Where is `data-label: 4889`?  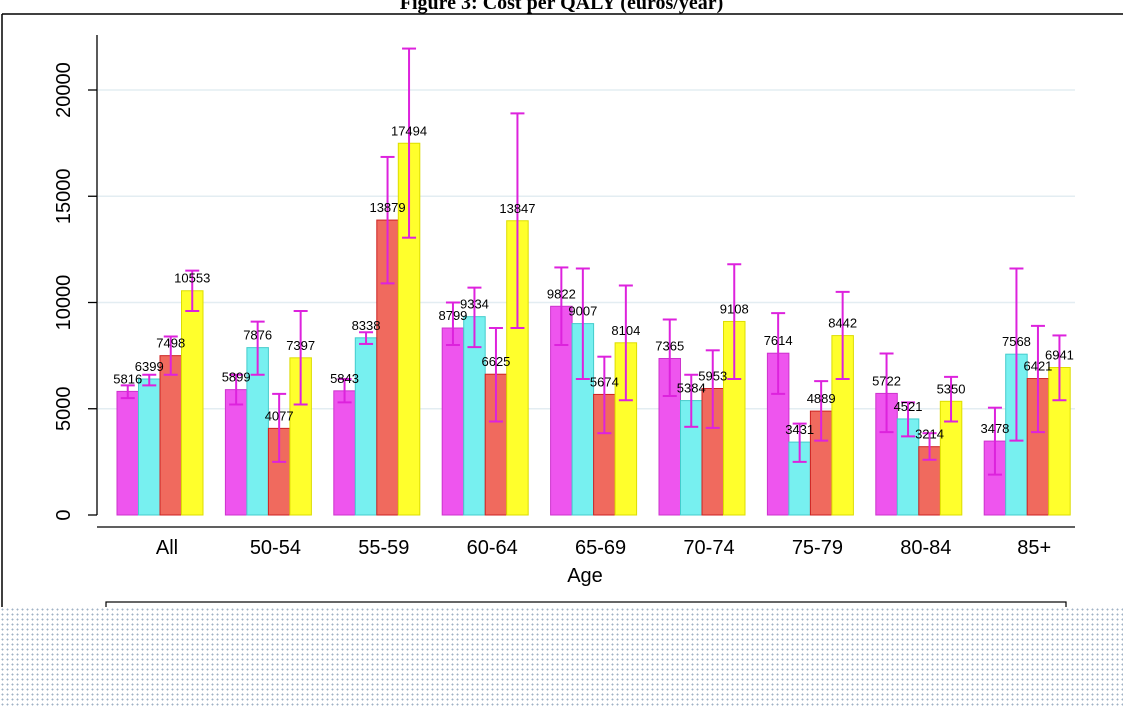 data-label: 4889 is located at coordinates (821, 398).